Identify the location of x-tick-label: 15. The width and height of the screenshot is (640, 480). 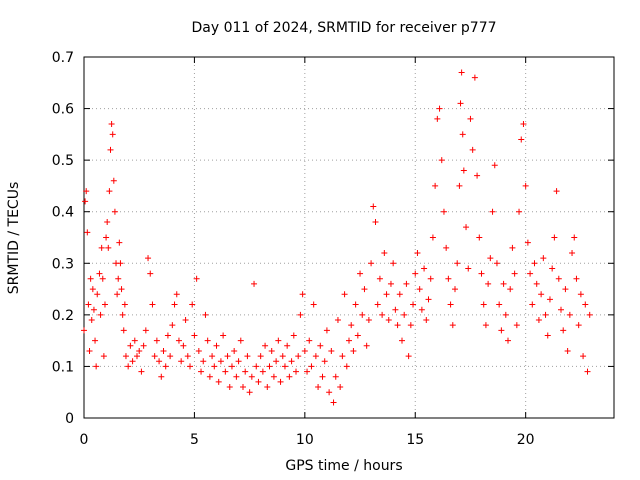
(415, 440).